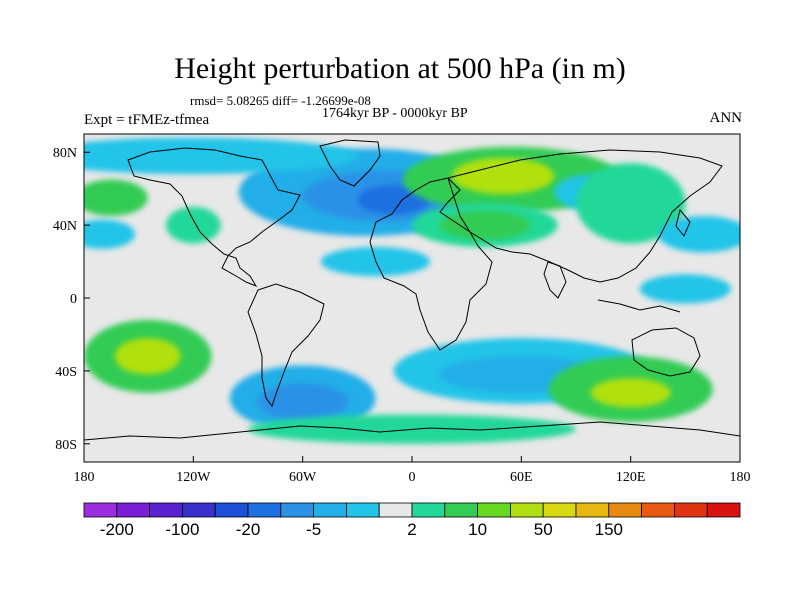 This screenshot has height=600, width=800. I want to click on colorbar: -200 -100 -20 -5 2 10 50 150, so click(412, 520).